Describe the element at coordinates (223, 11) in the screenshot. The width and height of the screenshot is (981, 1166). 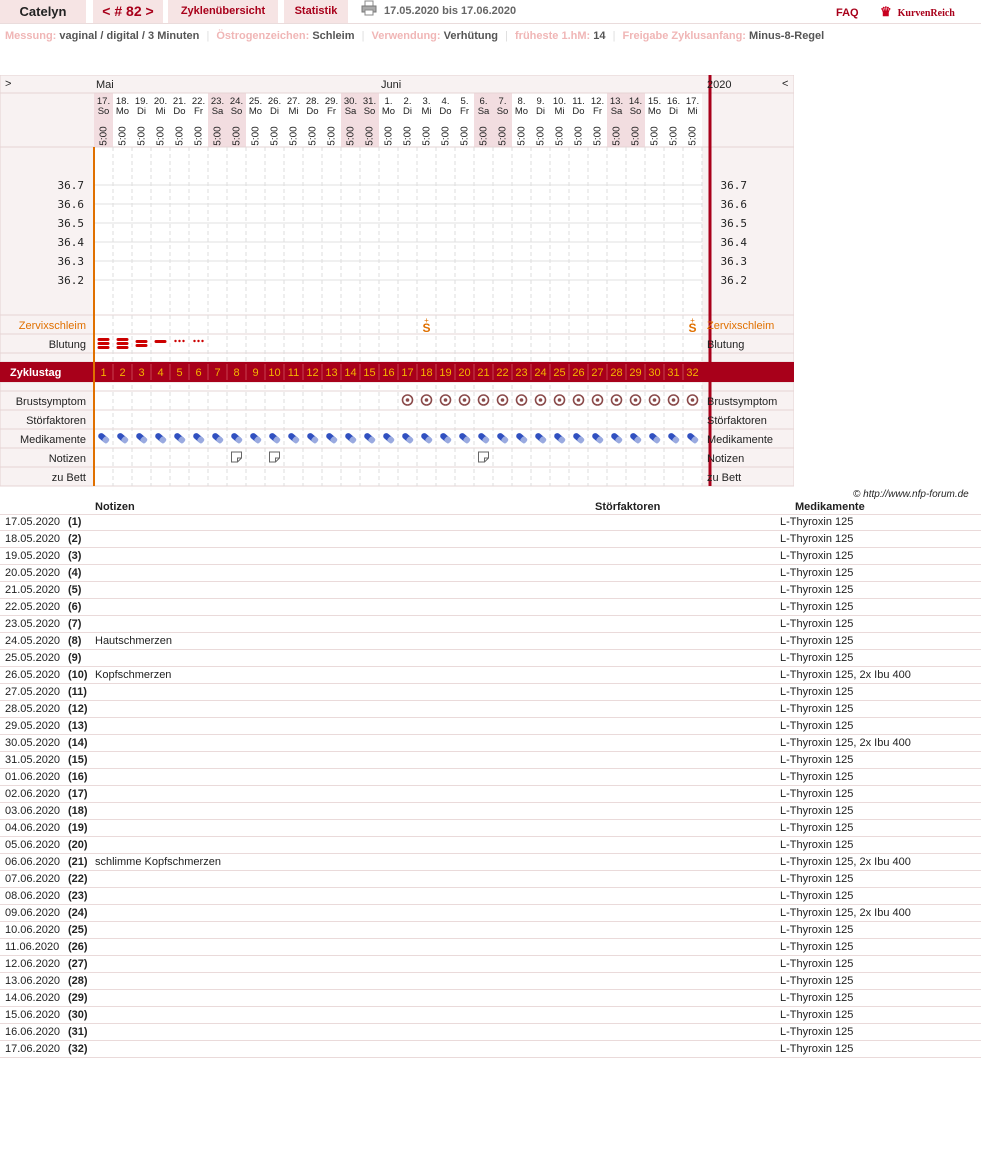
I see `cycle-overview-tab: Zyklenübersicht` at that location.